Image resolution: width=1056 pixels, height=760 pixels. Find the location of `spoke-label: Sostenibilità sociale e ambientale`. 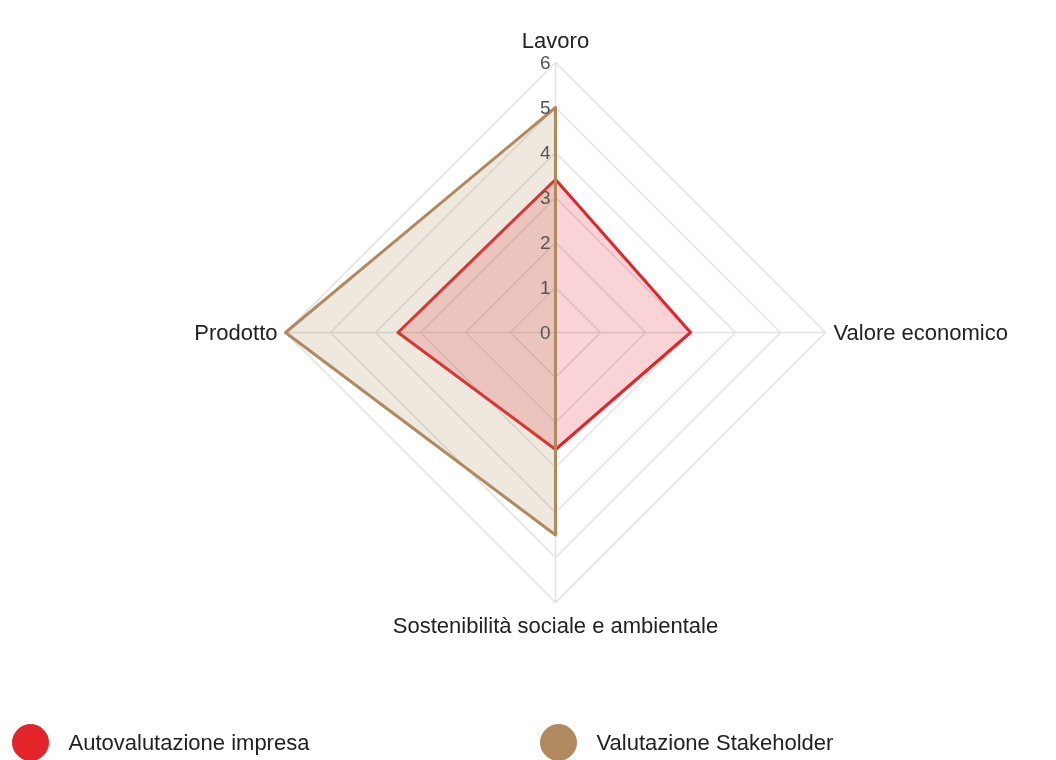

spoke-label: Sostenibilità sociale e ambientale is located at coordinates (555, 625).